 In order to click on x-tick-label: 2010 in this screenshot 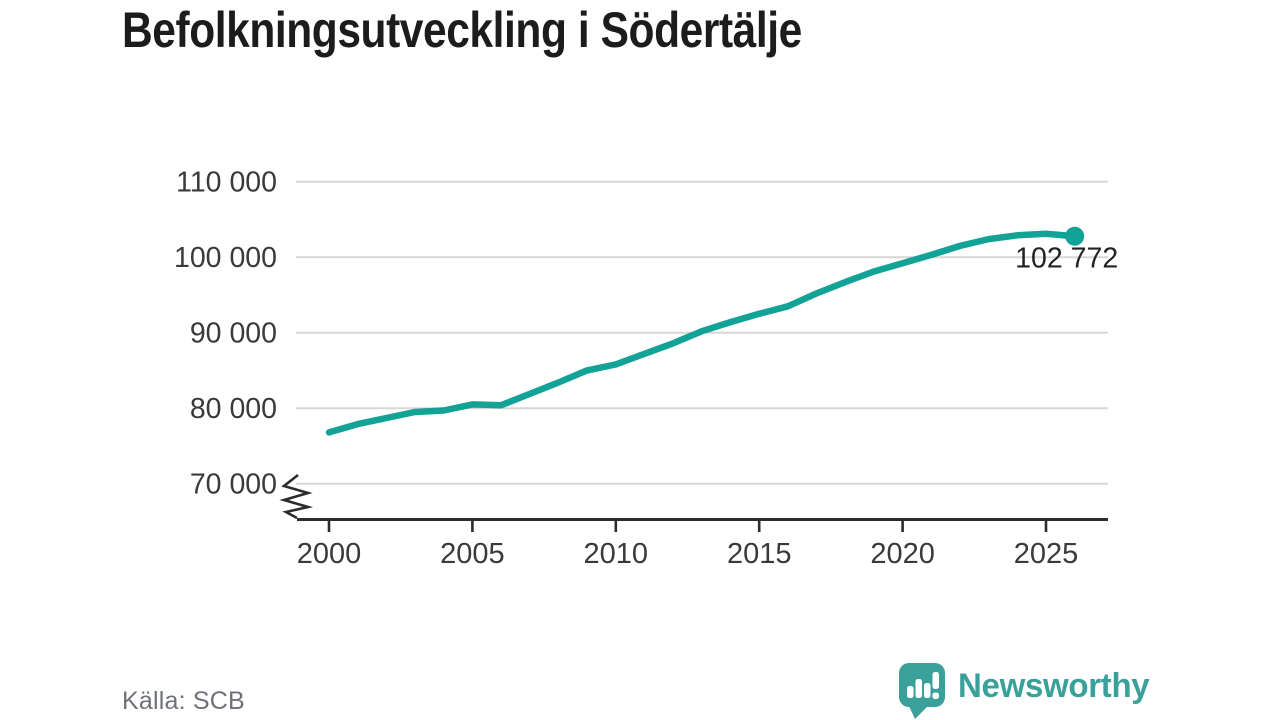, I will do `click(616, 554)`.